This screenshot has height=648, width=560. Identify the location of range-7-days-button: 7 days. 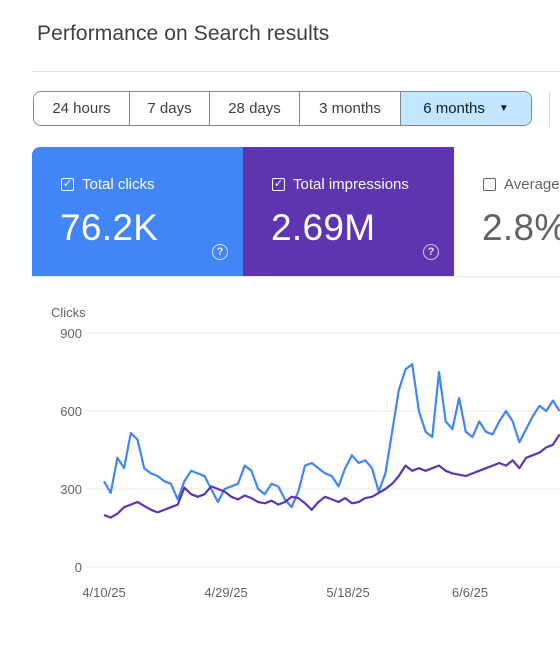
(170, 108).